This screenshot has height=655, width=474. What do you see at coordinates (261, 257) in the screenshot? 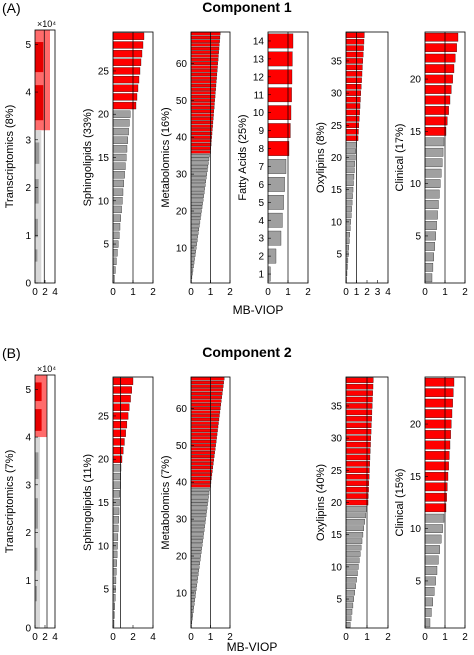
I see `ytick-label: 2` at bounding box center [261, 257].